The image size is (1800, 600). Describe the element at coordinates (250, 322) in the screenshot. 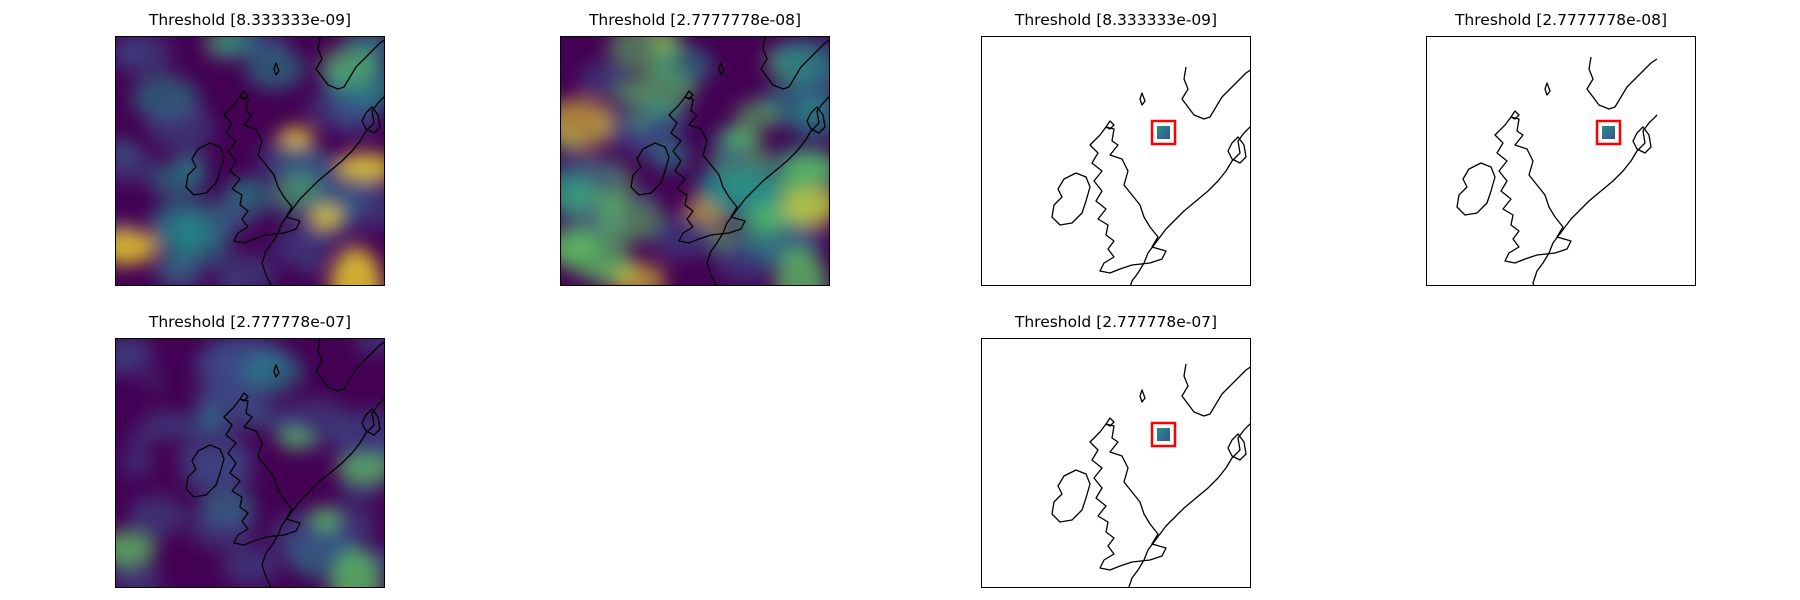

I see `panel-title: Threshold [2.777778e-07]` at that location.